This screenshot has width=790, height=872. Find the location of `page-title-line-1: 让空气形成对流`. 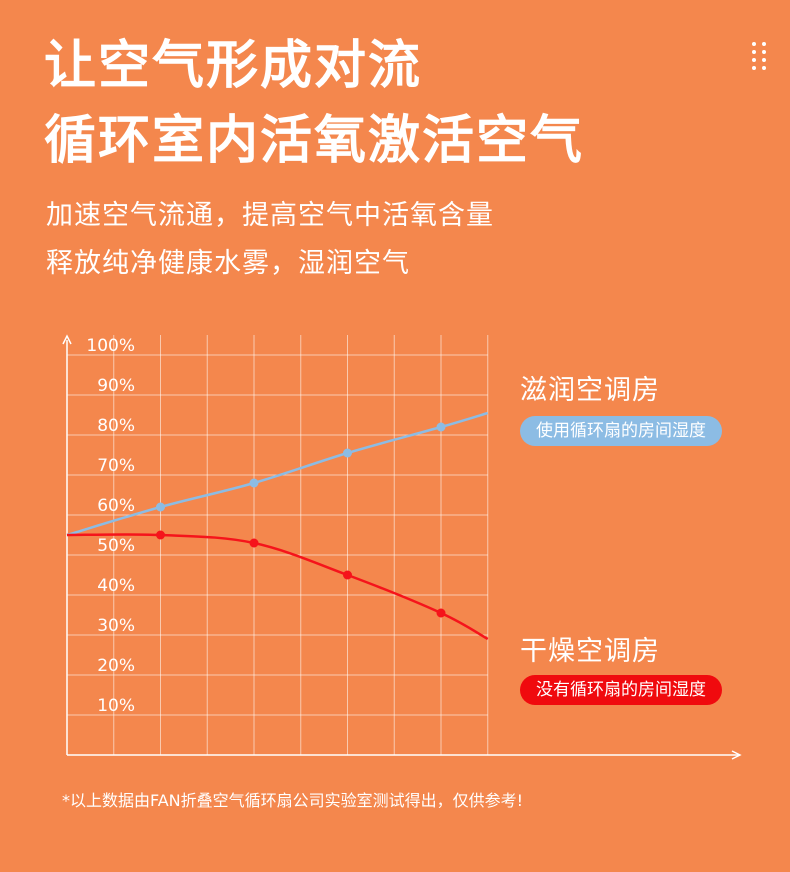

page-title-line-1: 让空气形成对流 is located at coordinates (233, 66).